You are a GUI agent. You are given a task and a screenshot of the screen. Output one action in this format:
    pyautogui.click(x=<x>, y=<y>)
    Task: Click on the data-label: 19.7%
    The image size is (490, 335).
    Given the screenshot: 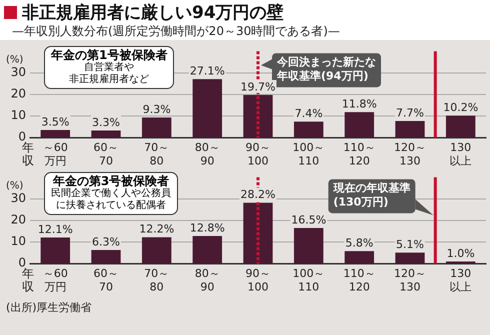 What is the action you would take?
    pyautogui.click(x=258, y=87)
    